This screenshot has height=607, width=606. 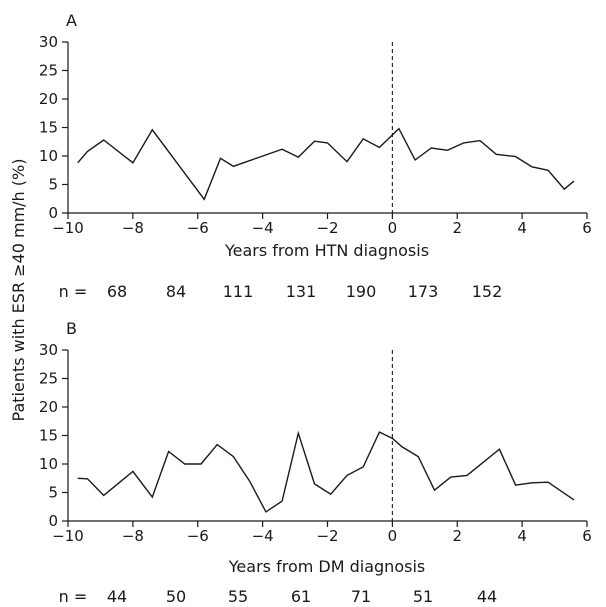 I want to click on panel-b-y-tick-label: 20, so click(x=48, y=407).